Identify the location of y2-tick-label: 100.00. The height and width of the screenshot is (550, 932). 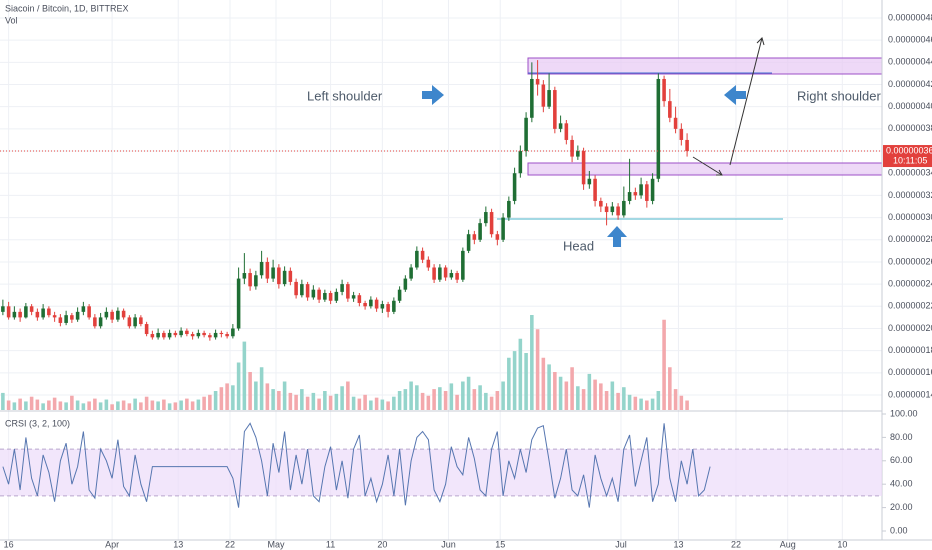
(904, 413).